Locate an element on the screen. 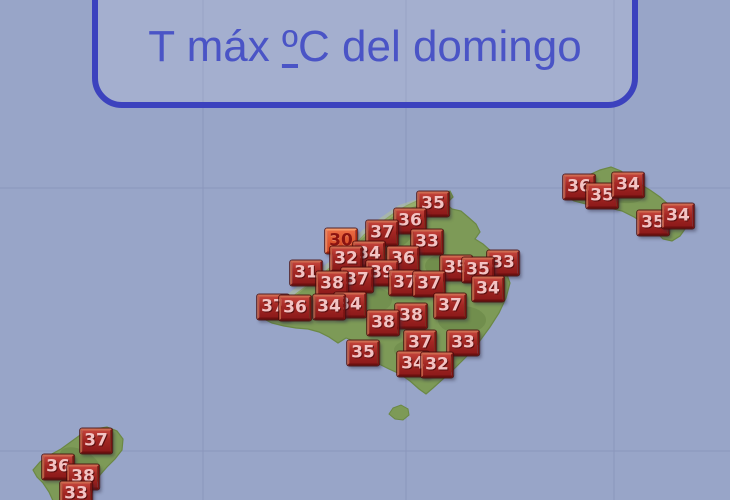 Image resolution: width=730 pixels, height=500 pixels. map-title: T máx ºC del domingo is located at coordinates (364, 47).